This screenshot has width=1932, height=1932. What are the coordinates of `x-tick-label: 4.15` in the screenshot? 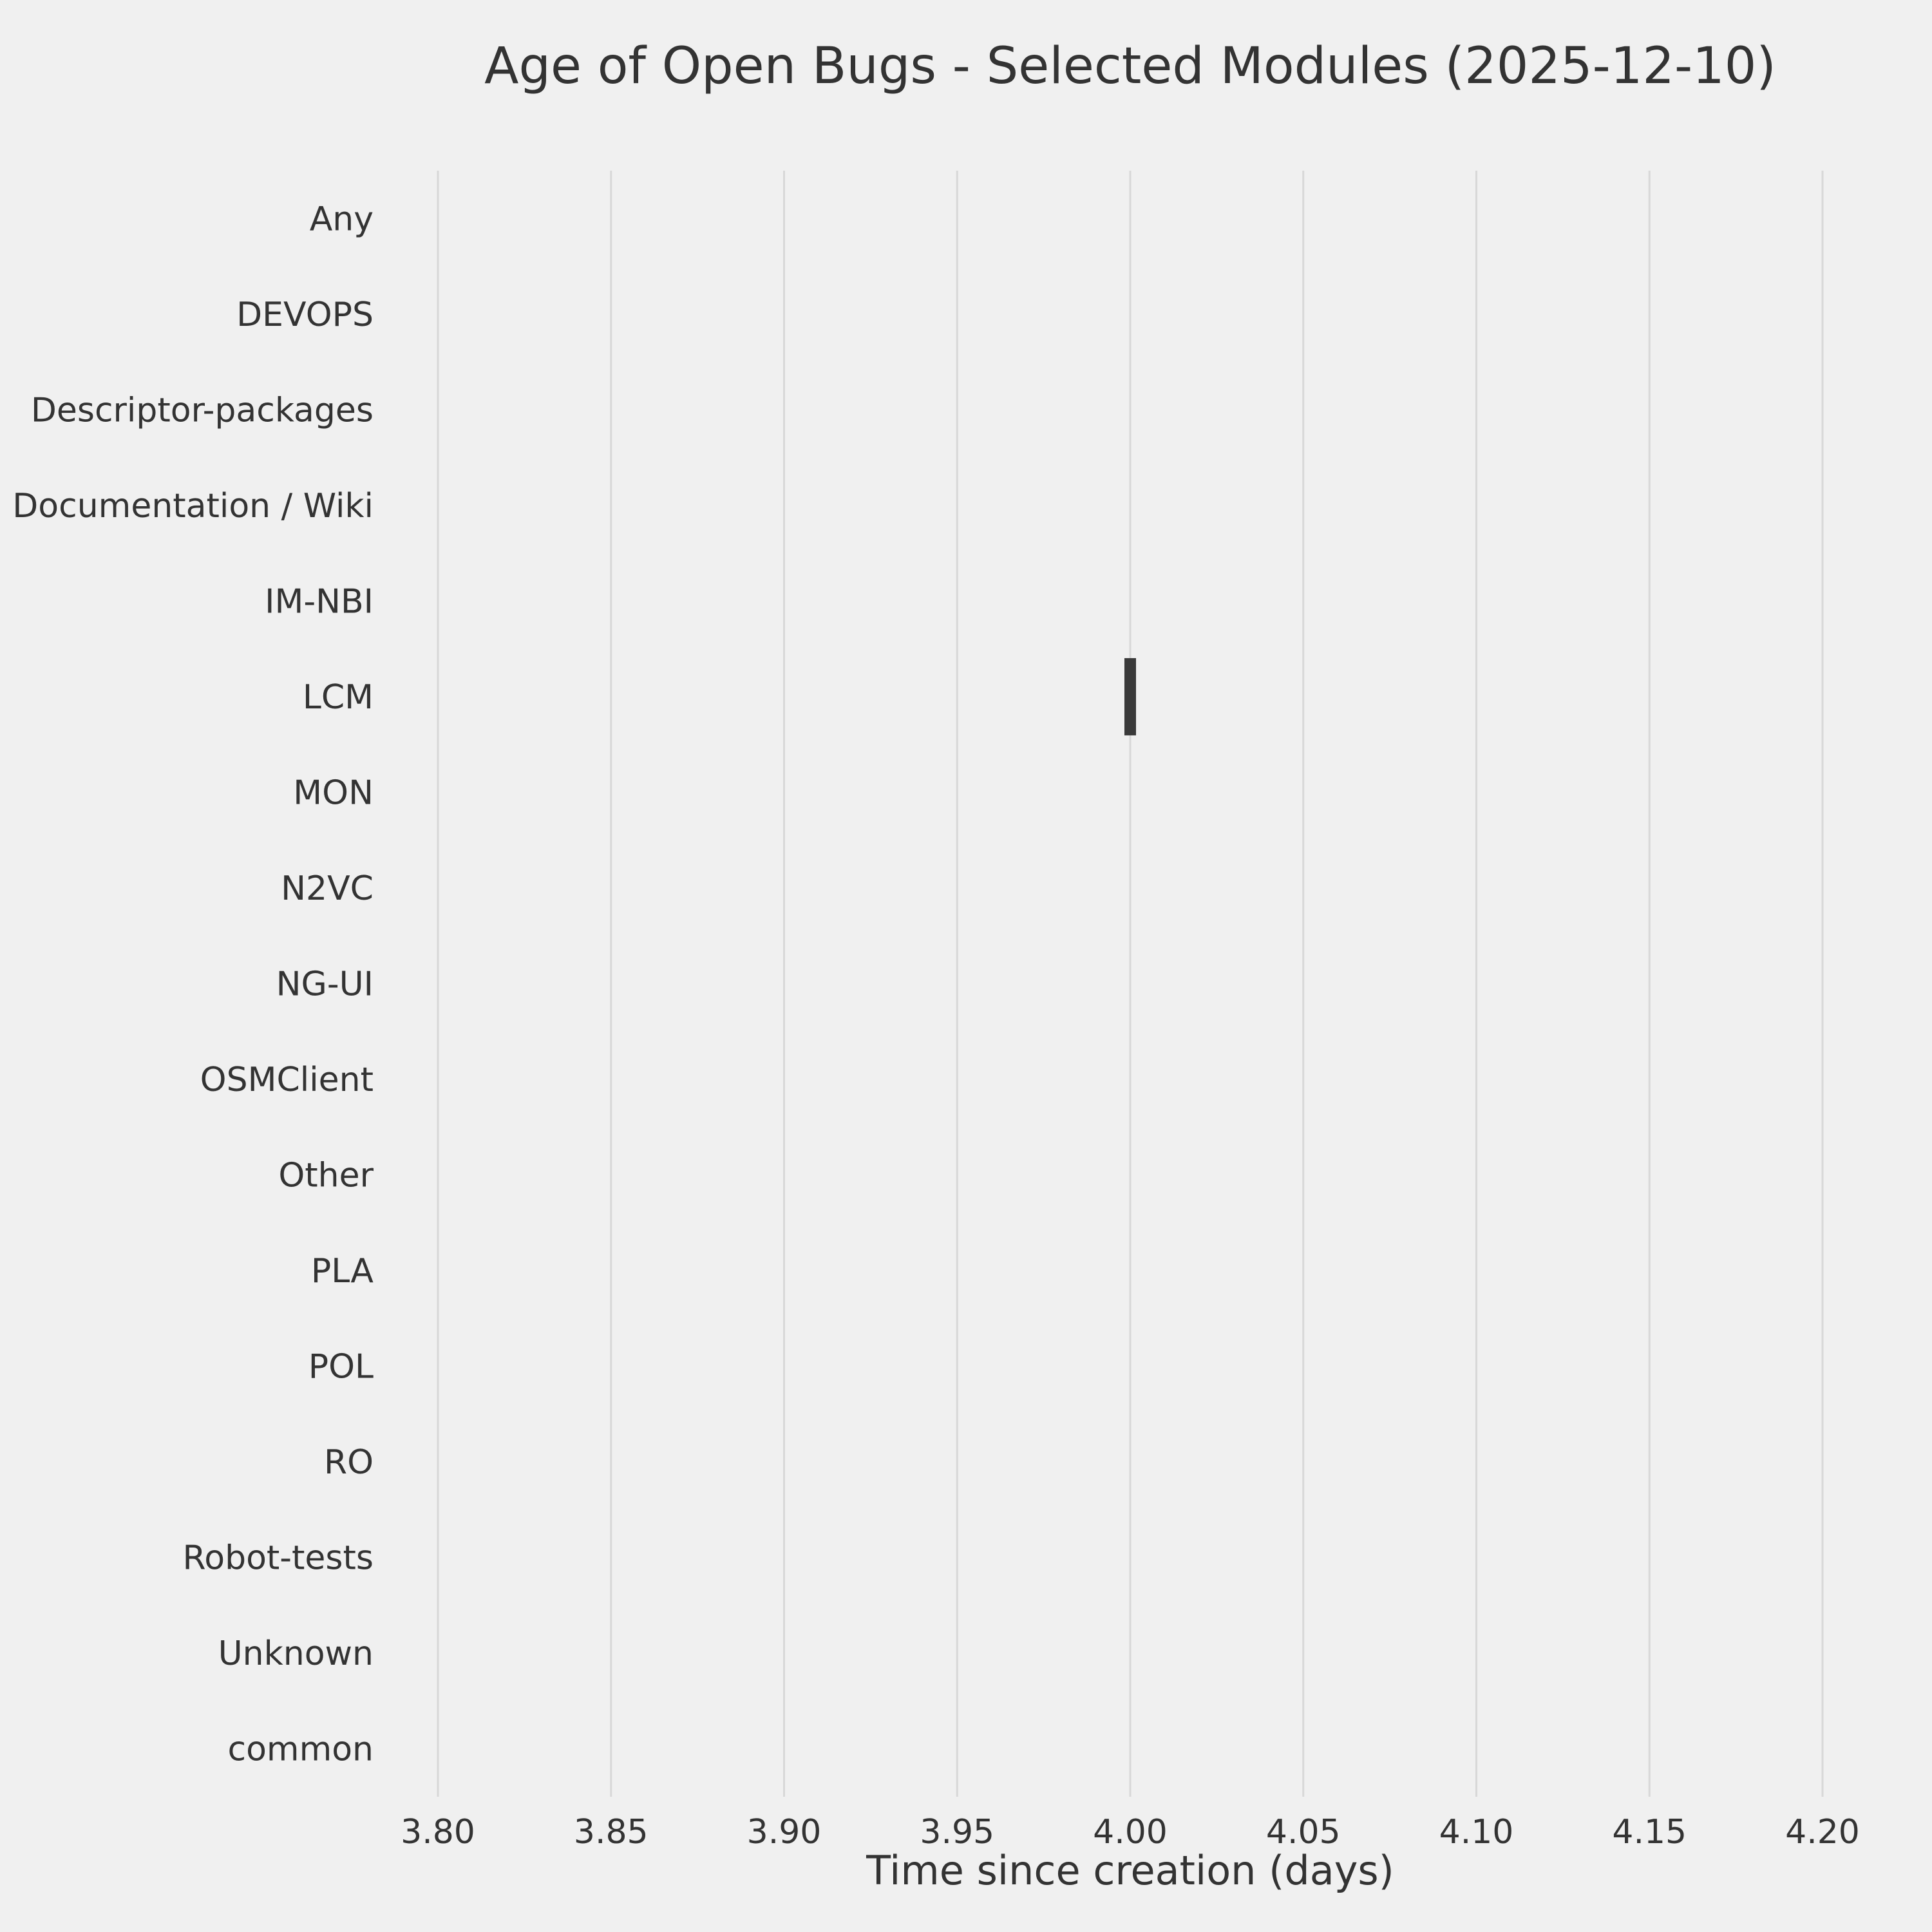 It's located at (1649, 1832).